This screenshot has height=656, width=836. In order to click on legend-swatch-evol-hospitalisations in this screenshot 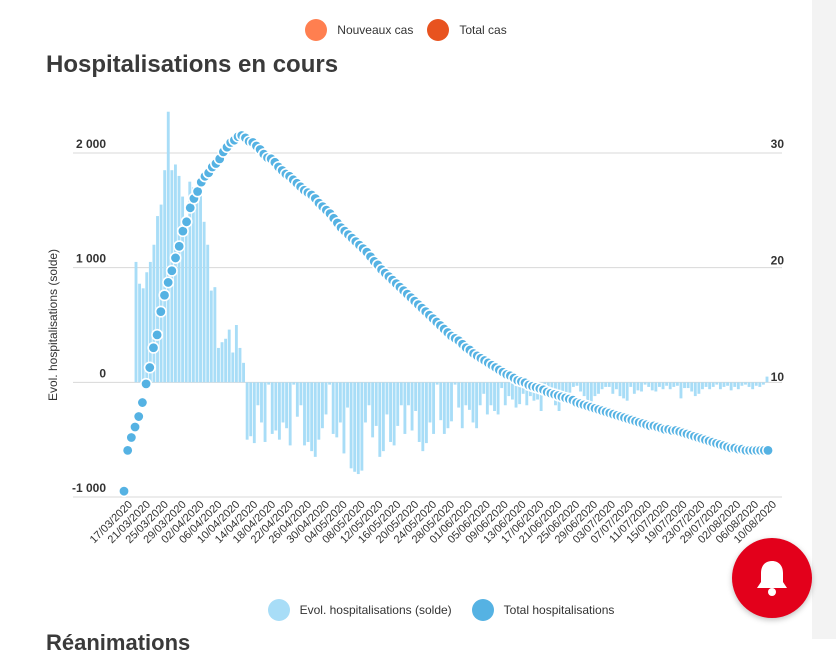, I will do `click(278, 610)`.